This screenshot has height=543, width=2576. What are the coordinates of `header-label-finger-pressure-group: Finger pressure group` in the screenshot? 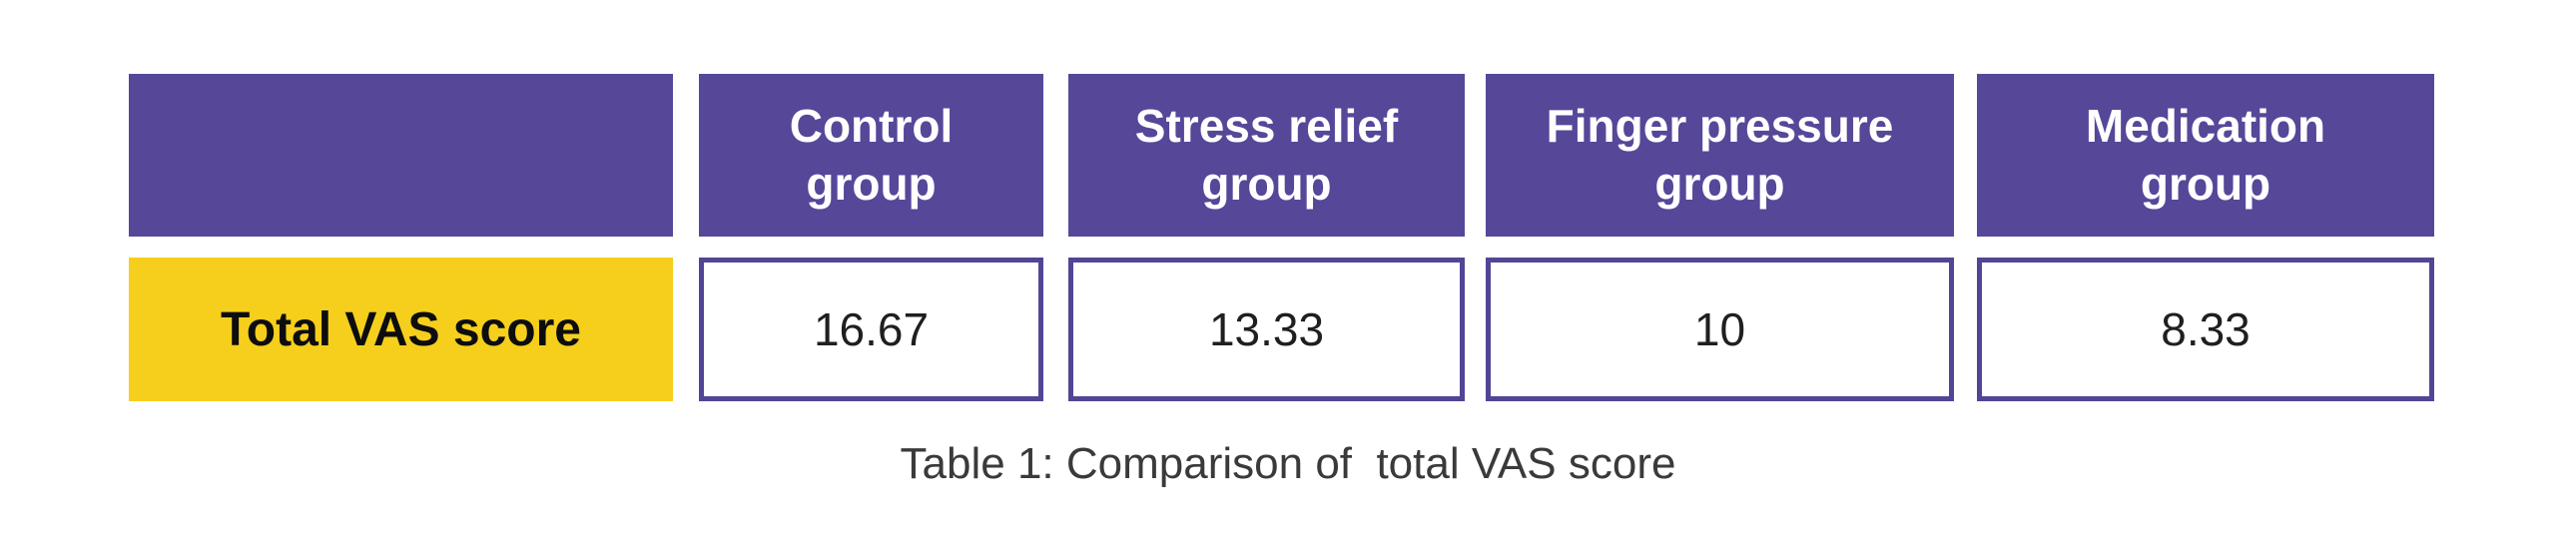 It's located at (1720, 155).